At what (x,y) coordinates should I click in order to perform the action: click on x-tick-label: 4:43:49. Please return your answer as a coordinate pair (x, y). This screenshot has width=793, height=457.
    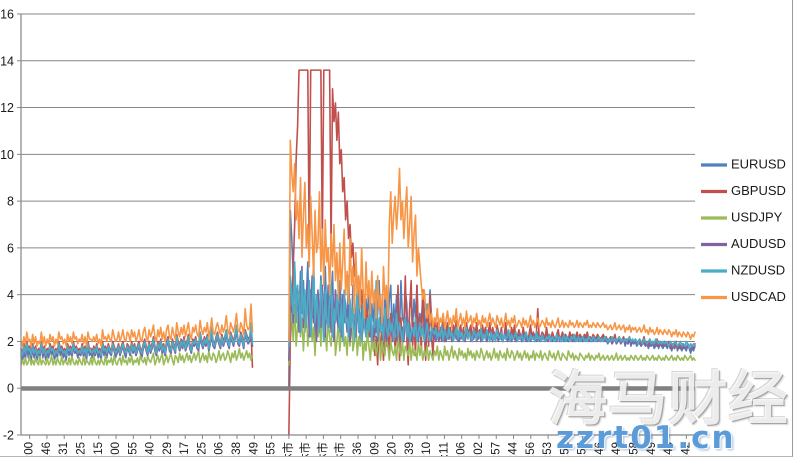
    Looking at the image, I should click on (254, 449).